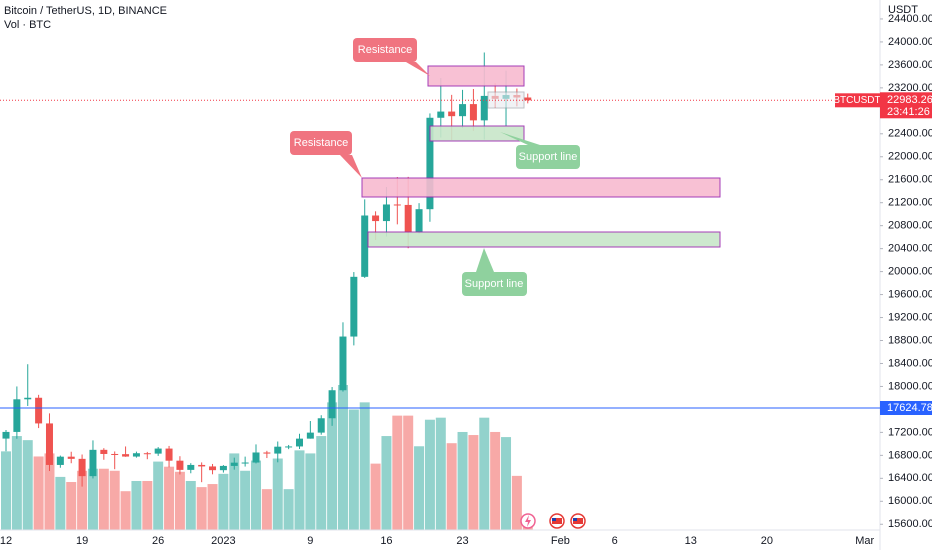 The height and width of the screenshot is (550, 932). What do you see at coordinates (6, 541) in the screenshot?
I see `x-tick-label: 12` at bounding box center [6, 541].